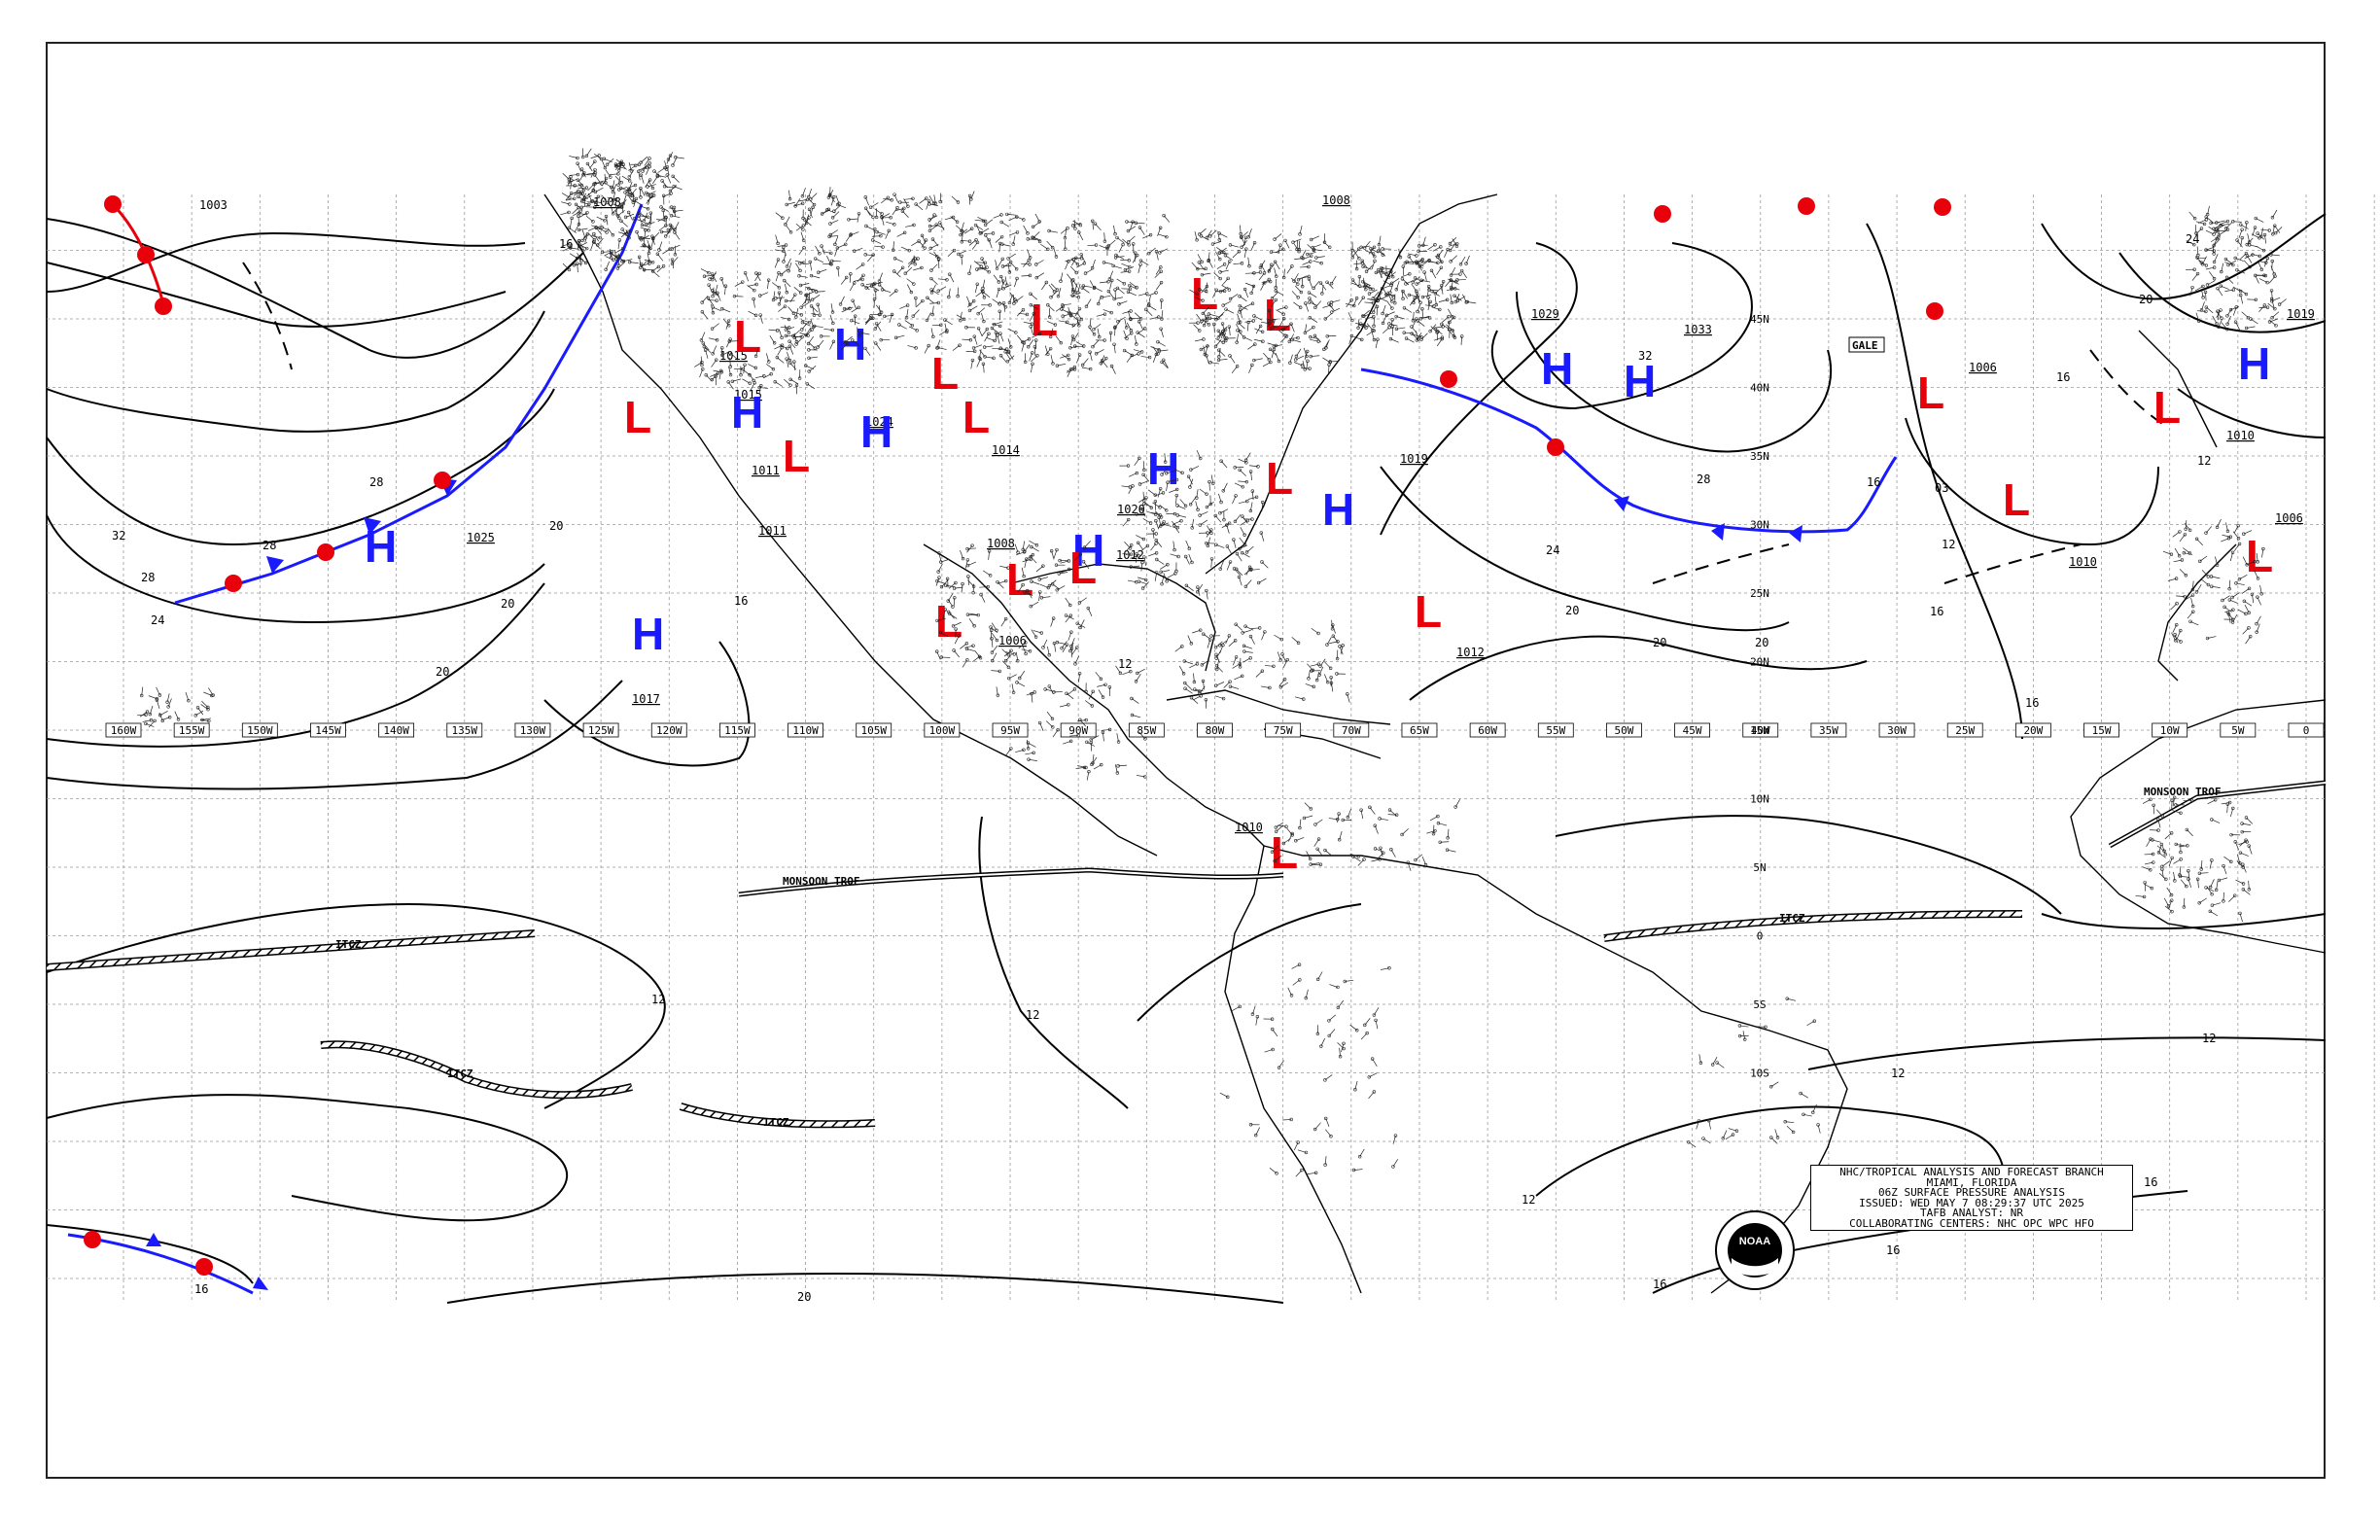 This screenshot has width=2380, height=1540. Describe the element at coordinates (1414, 459) in the screenshot. I see `svg-text: 1019` at that location.